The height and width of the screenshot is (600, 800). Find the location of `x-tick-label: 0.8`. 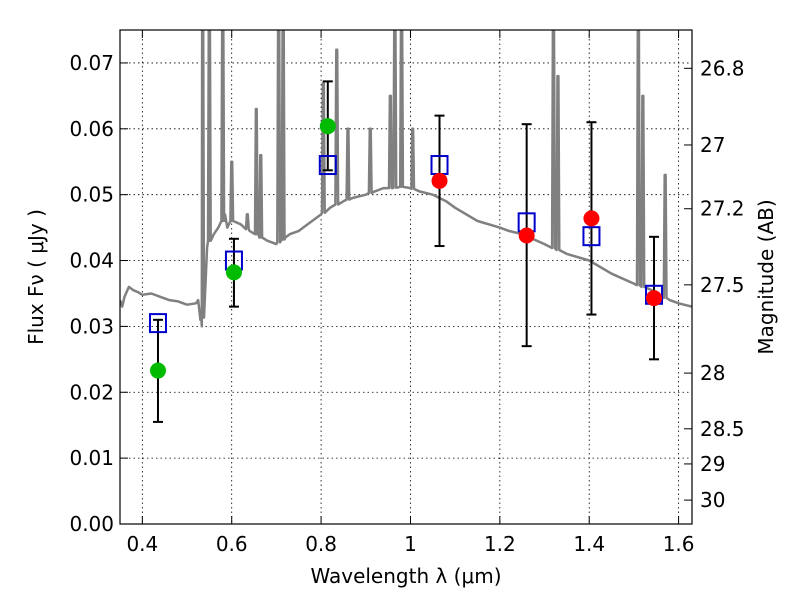

x-tick-label: 0.8 is located at coordinates (321, 544).